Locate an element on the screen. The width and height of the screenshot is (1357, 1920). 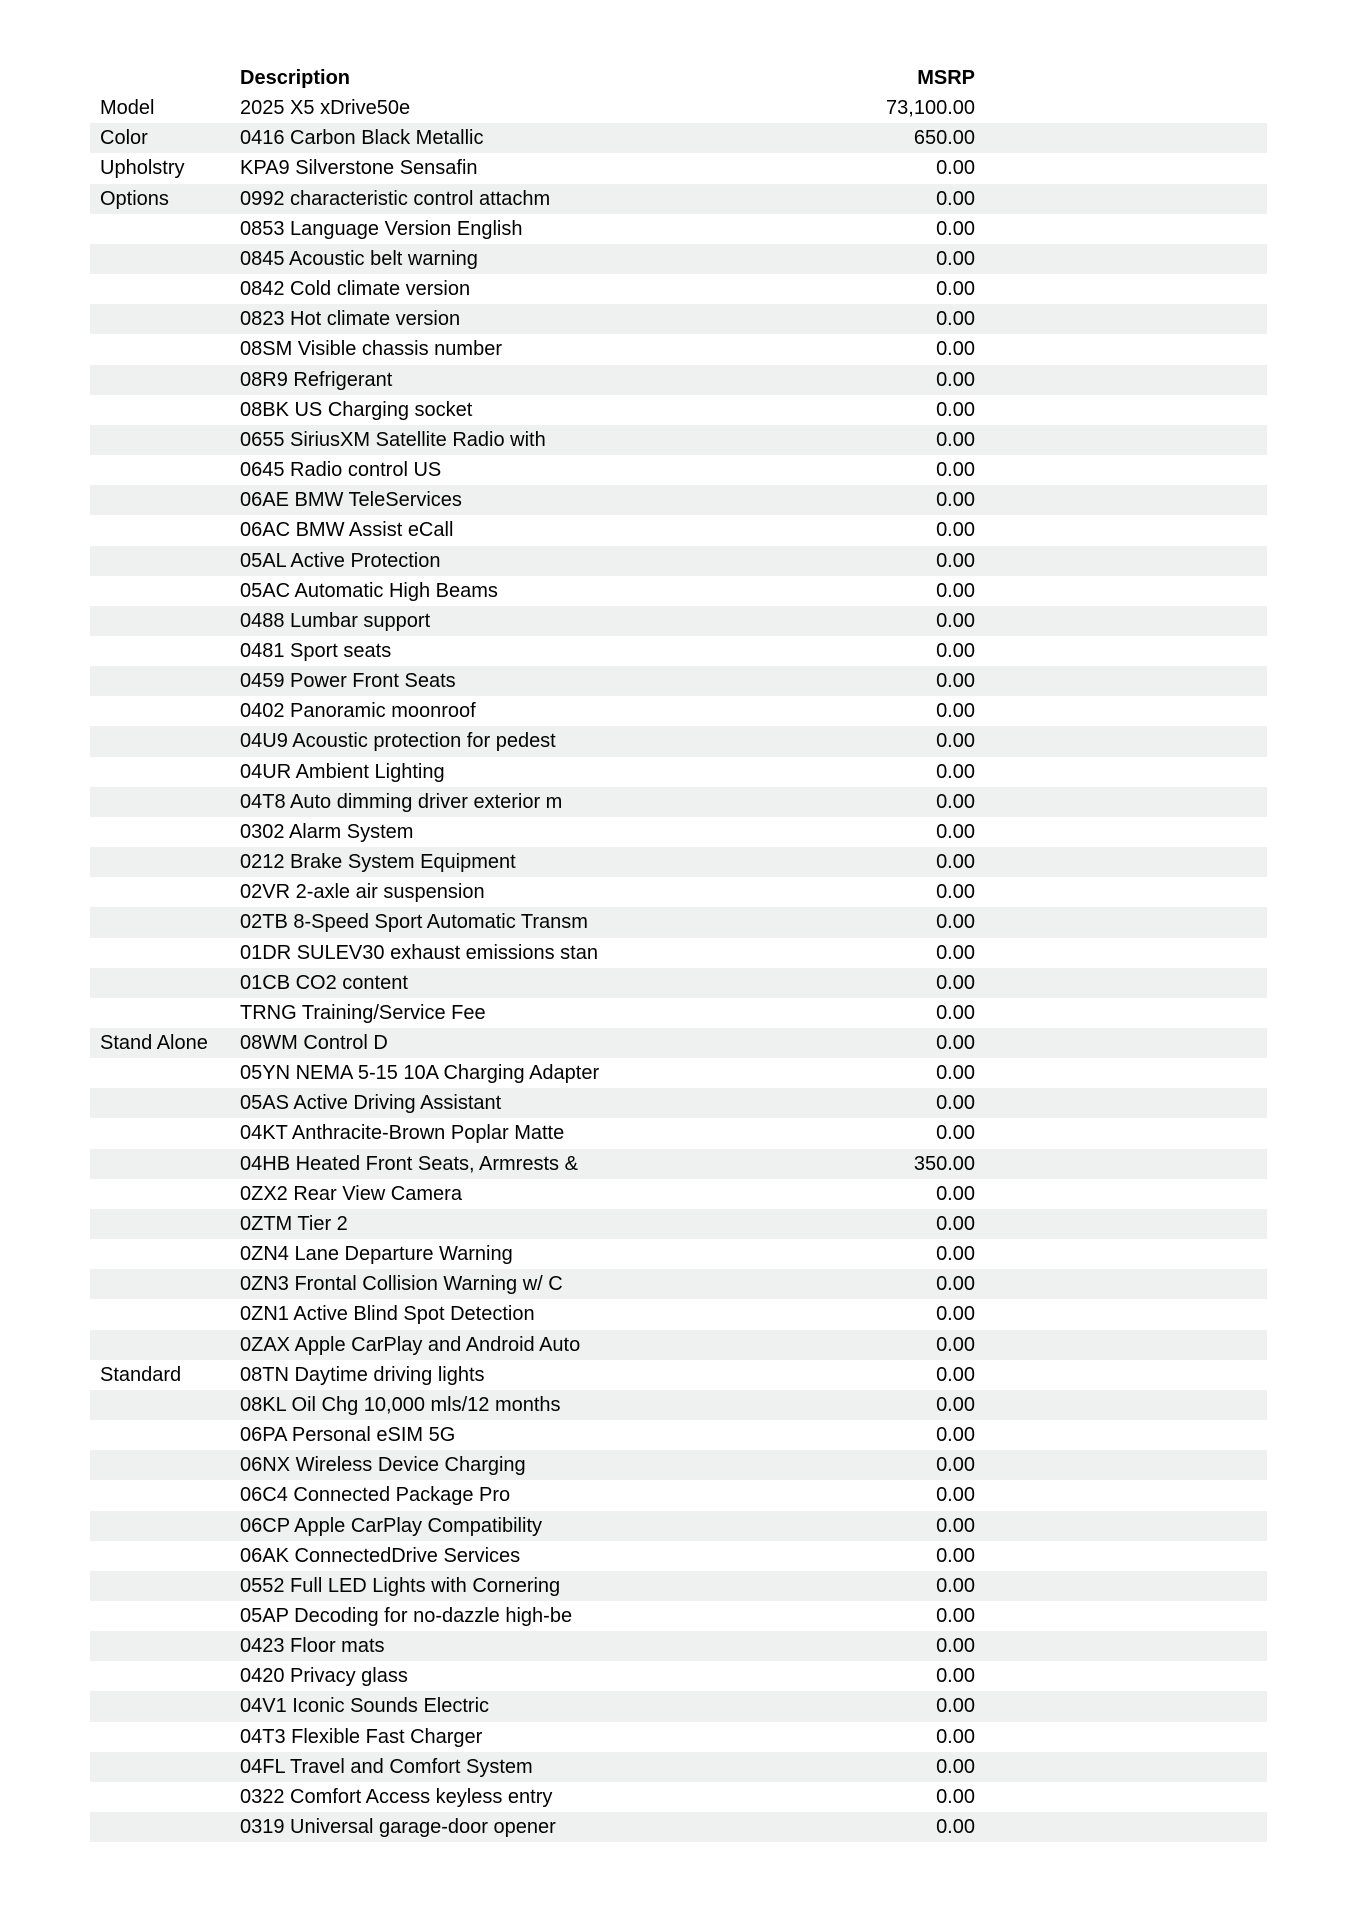
table-row: 0845 Acoustic belt warning 0.00 is located at coordinates (678, 259).